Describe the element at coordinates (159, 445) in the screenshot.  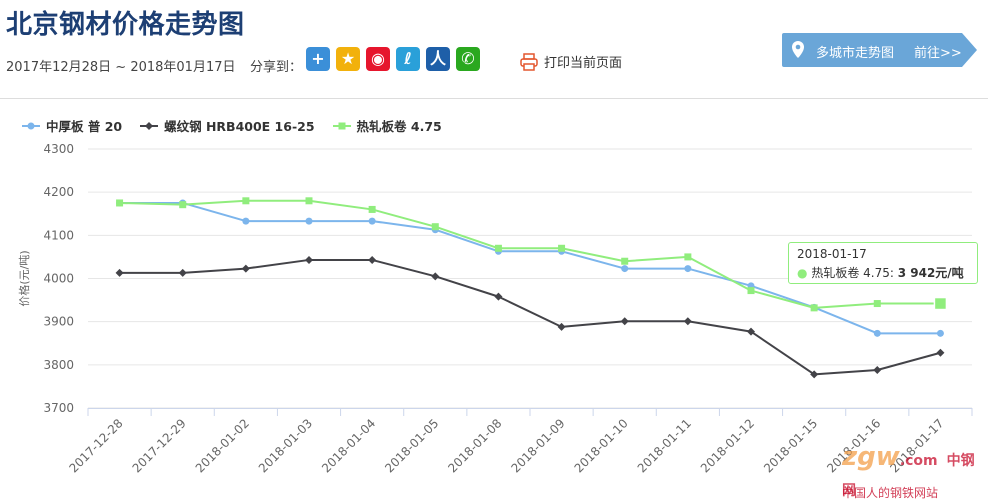
I see `x-tick-label: 2017-12-29` at that location.